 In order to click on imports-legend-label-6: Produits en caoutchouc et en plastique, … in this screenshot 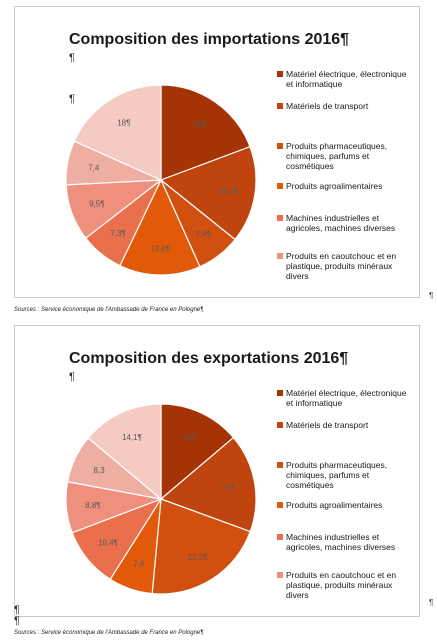, I will do `click(341, 266)`.